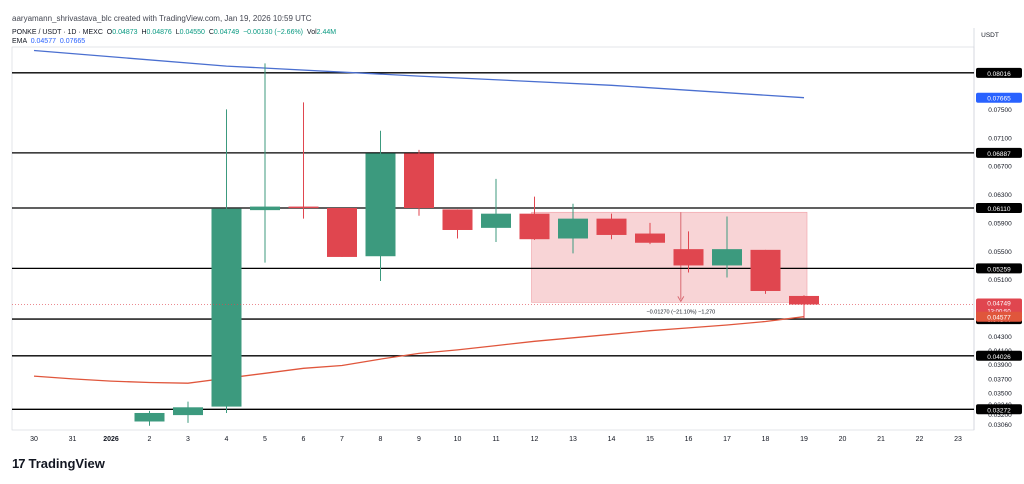 This screenshot has height=484, width=1024. I want to click on y-tick-label: 0.07500, so click(1000, 110).